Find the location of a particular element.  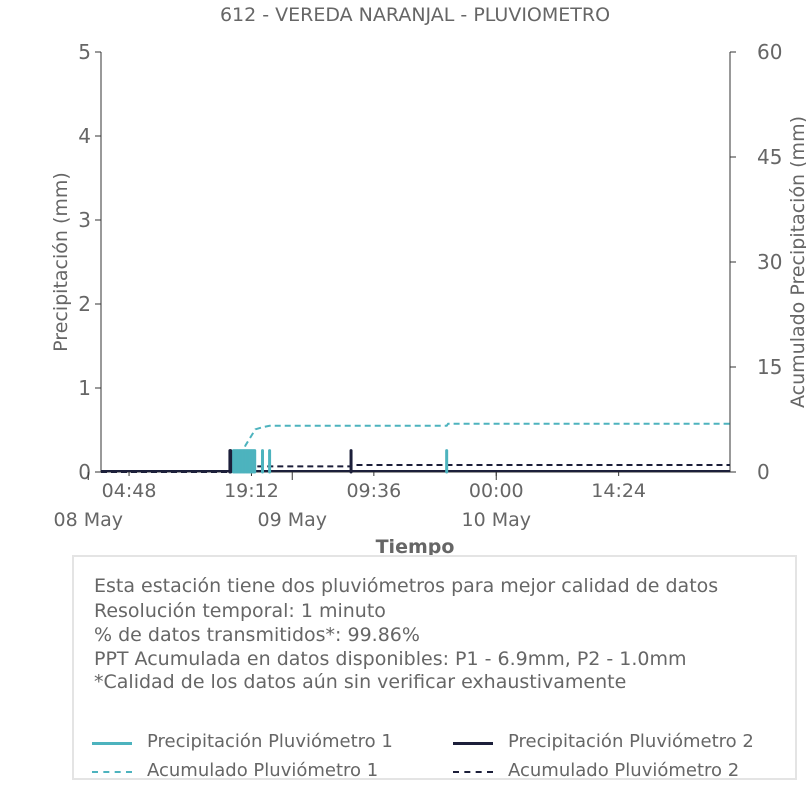

x-time-tick-label: 09:36 is located at coordinates (373, 491).